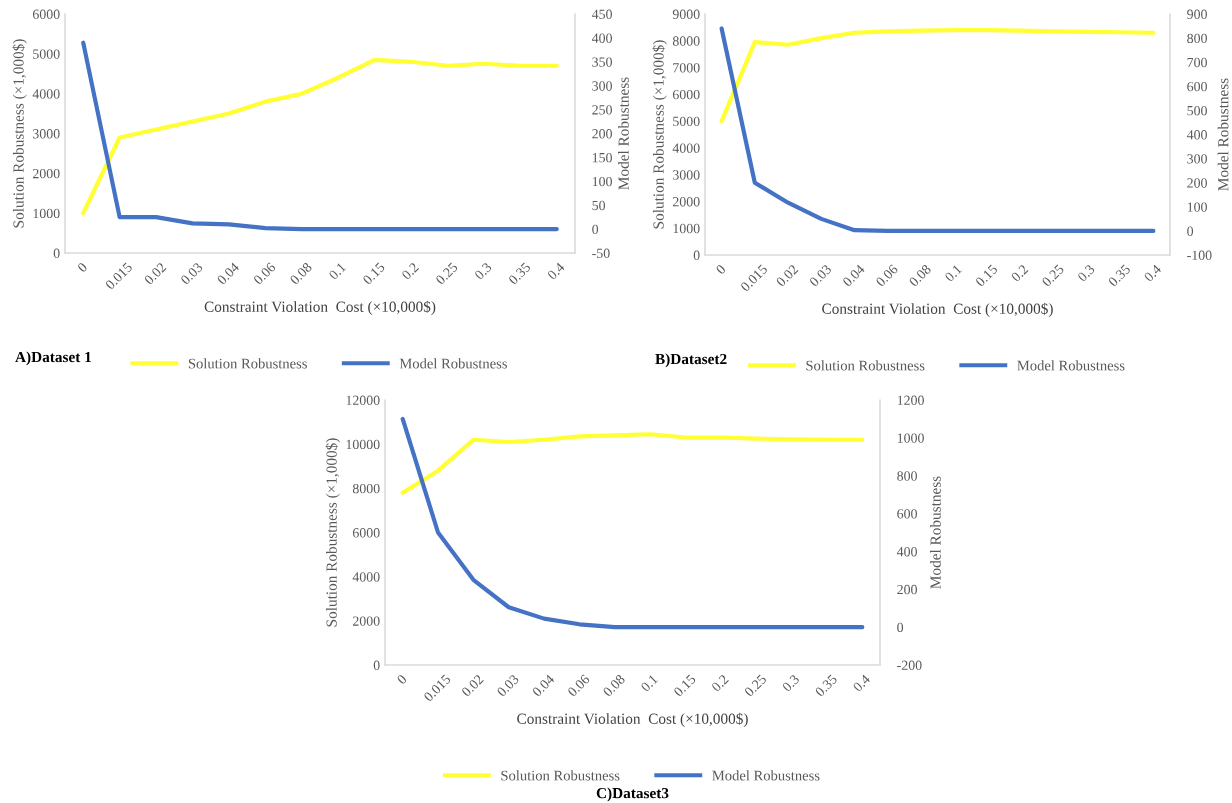  I want to click on y2-tick-label: -50, so click(601, 253).